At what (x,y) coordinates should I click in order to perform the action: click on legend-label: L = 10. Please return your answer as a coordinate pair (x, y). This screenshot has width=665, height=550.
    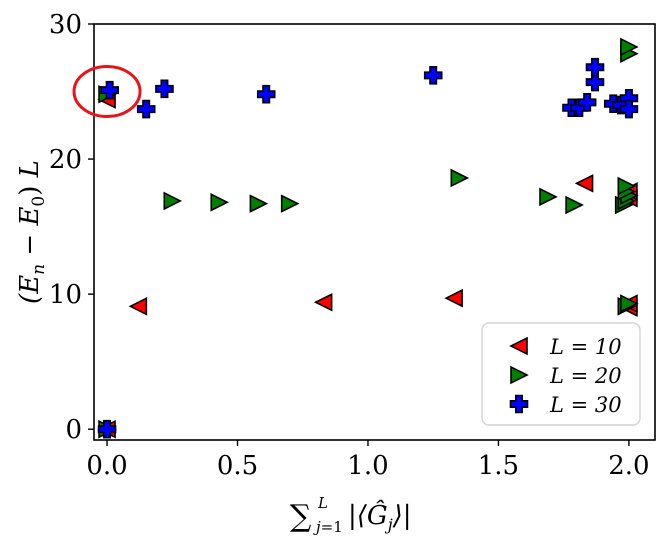
    Looking at the image, I should click on (585, 347).